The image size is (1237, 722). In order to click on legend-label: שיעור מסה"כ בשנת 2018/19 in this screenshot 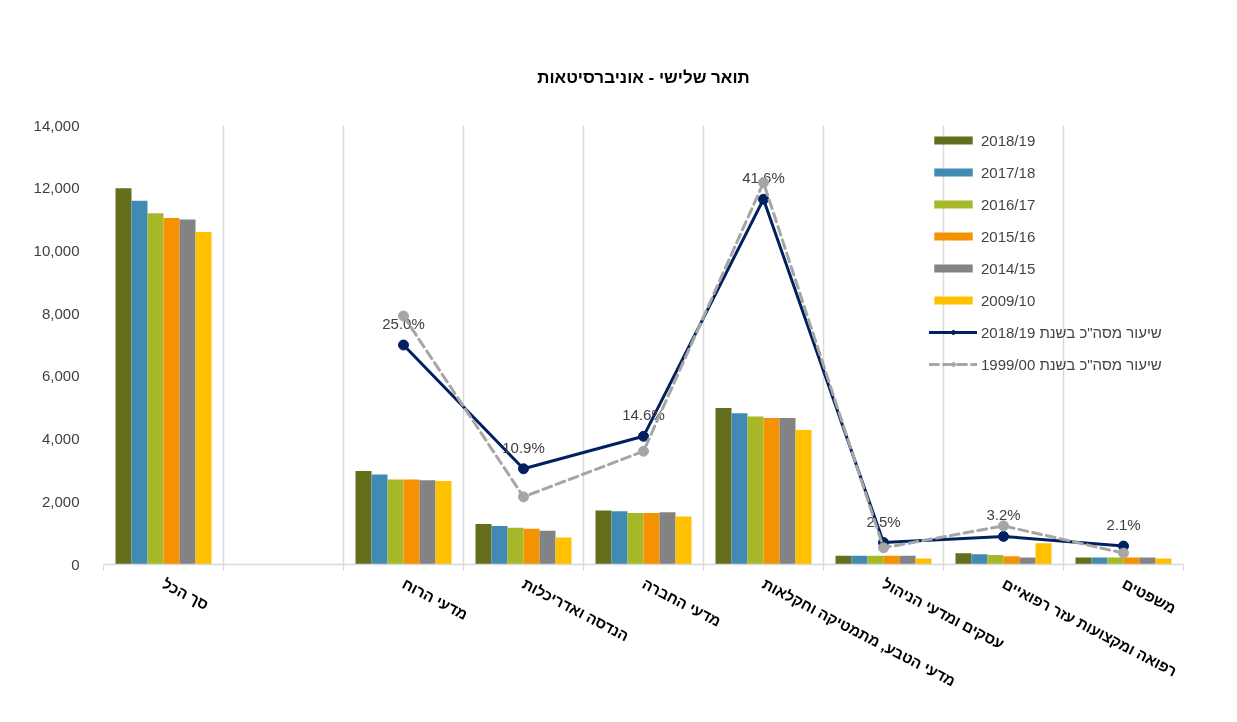, I will do `click(1071, 332)`.